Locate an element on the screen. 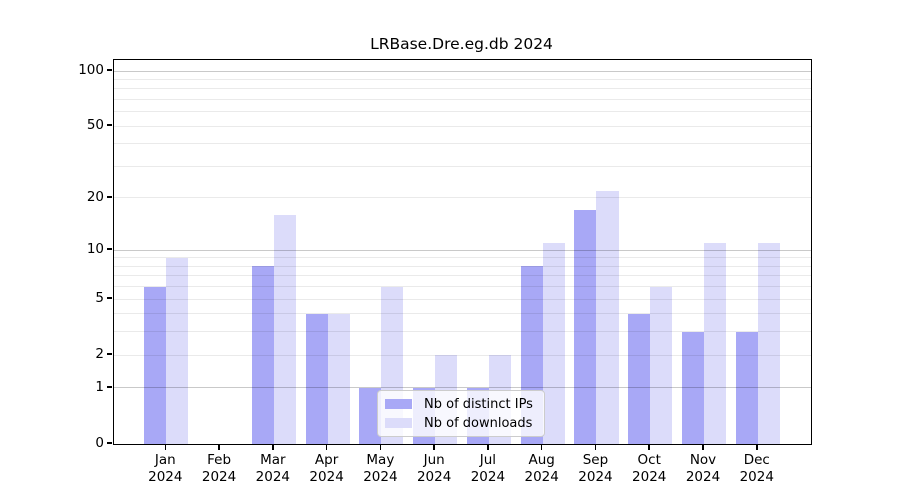 The width and height of the screenshot is (900, 500). x-tick-label: May 2024 is located at coordinates (380, 468).